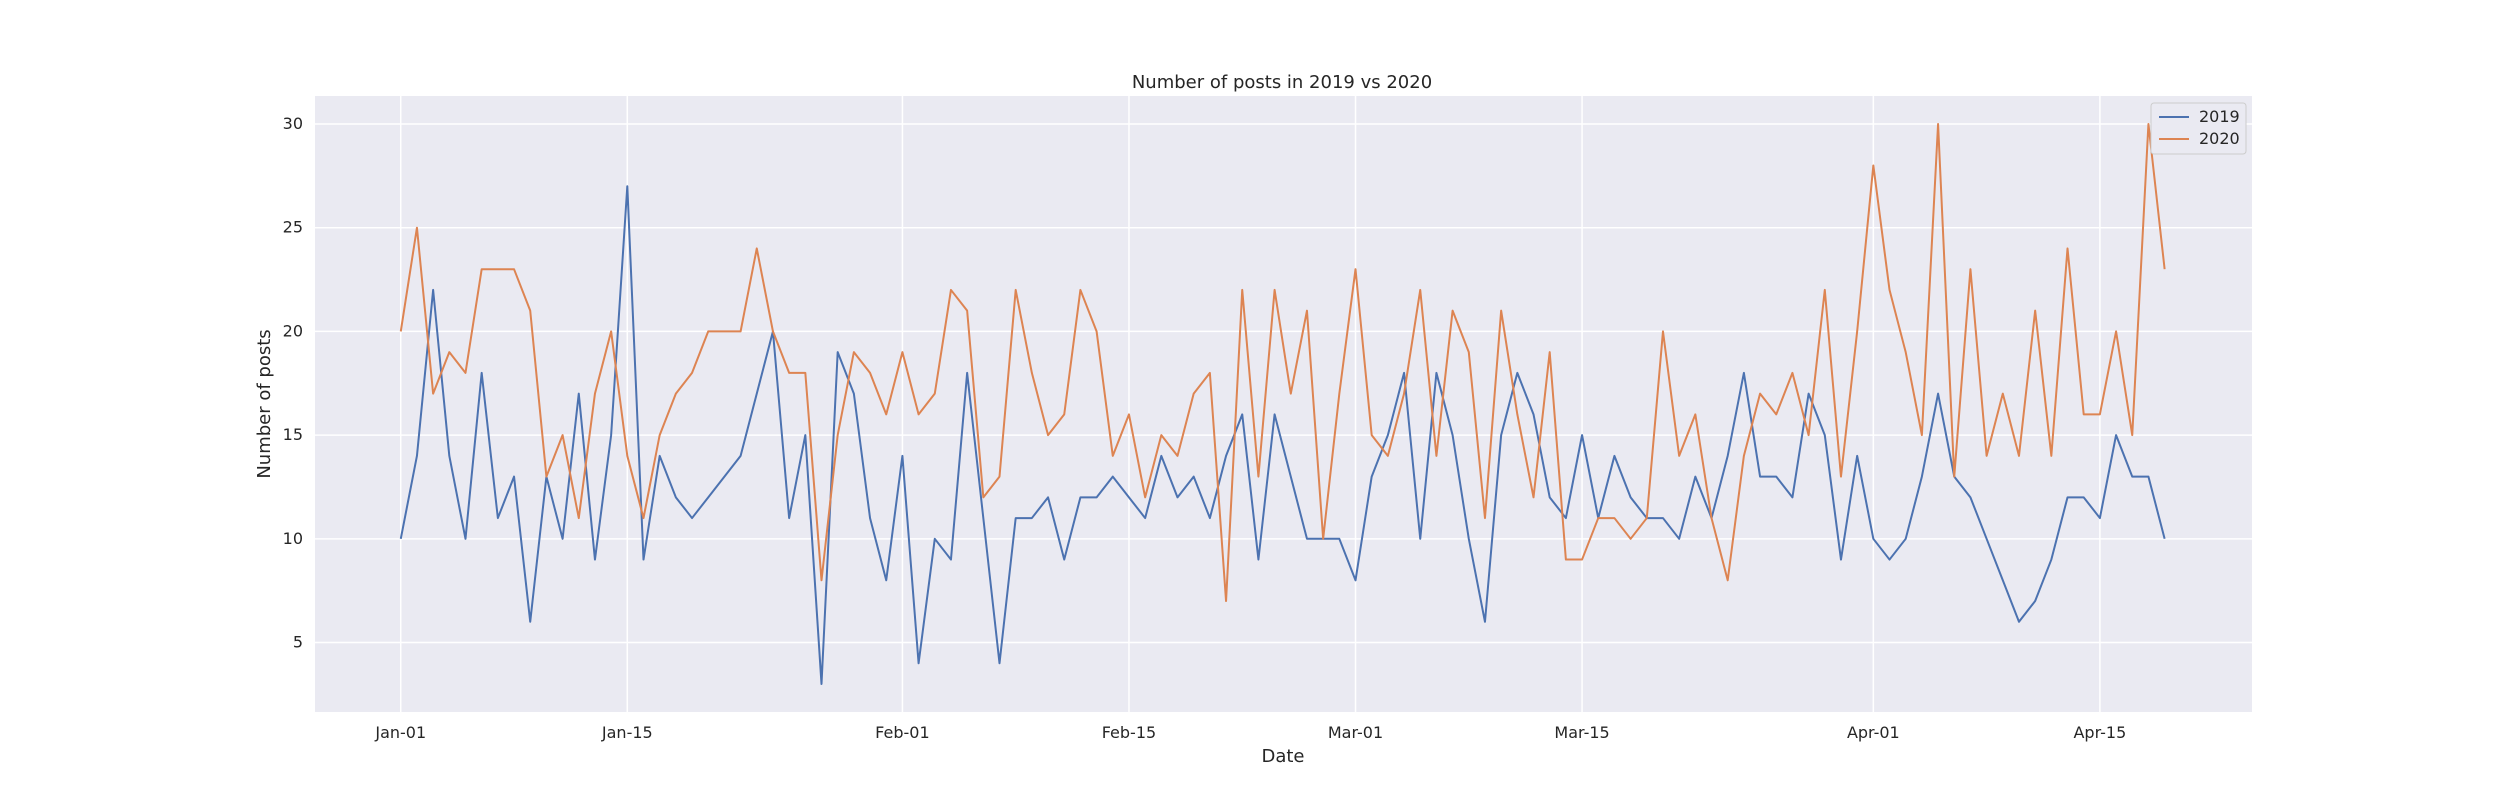 The height and width of the screenshot is (800, 2500). I want to click on legend-label-2019: 2019, so click(2219, 116).